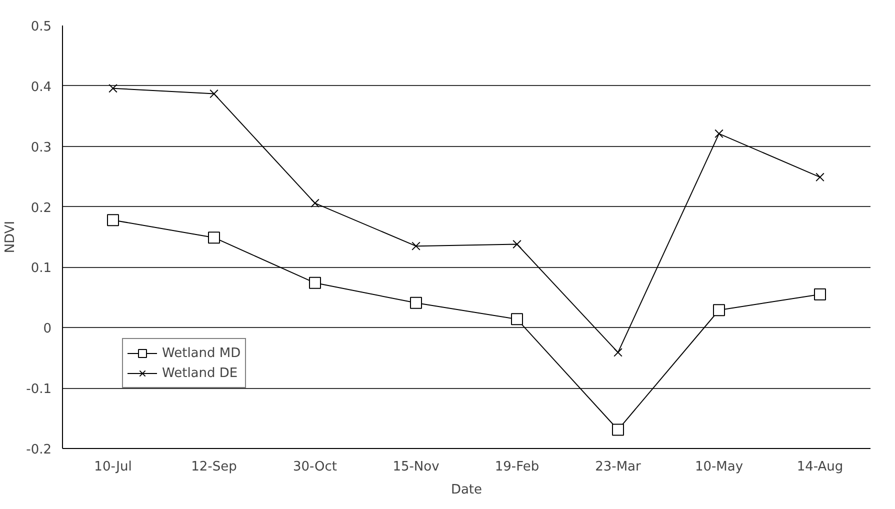  I want to click on y-tick-label: 0.4, so click(41, 87).